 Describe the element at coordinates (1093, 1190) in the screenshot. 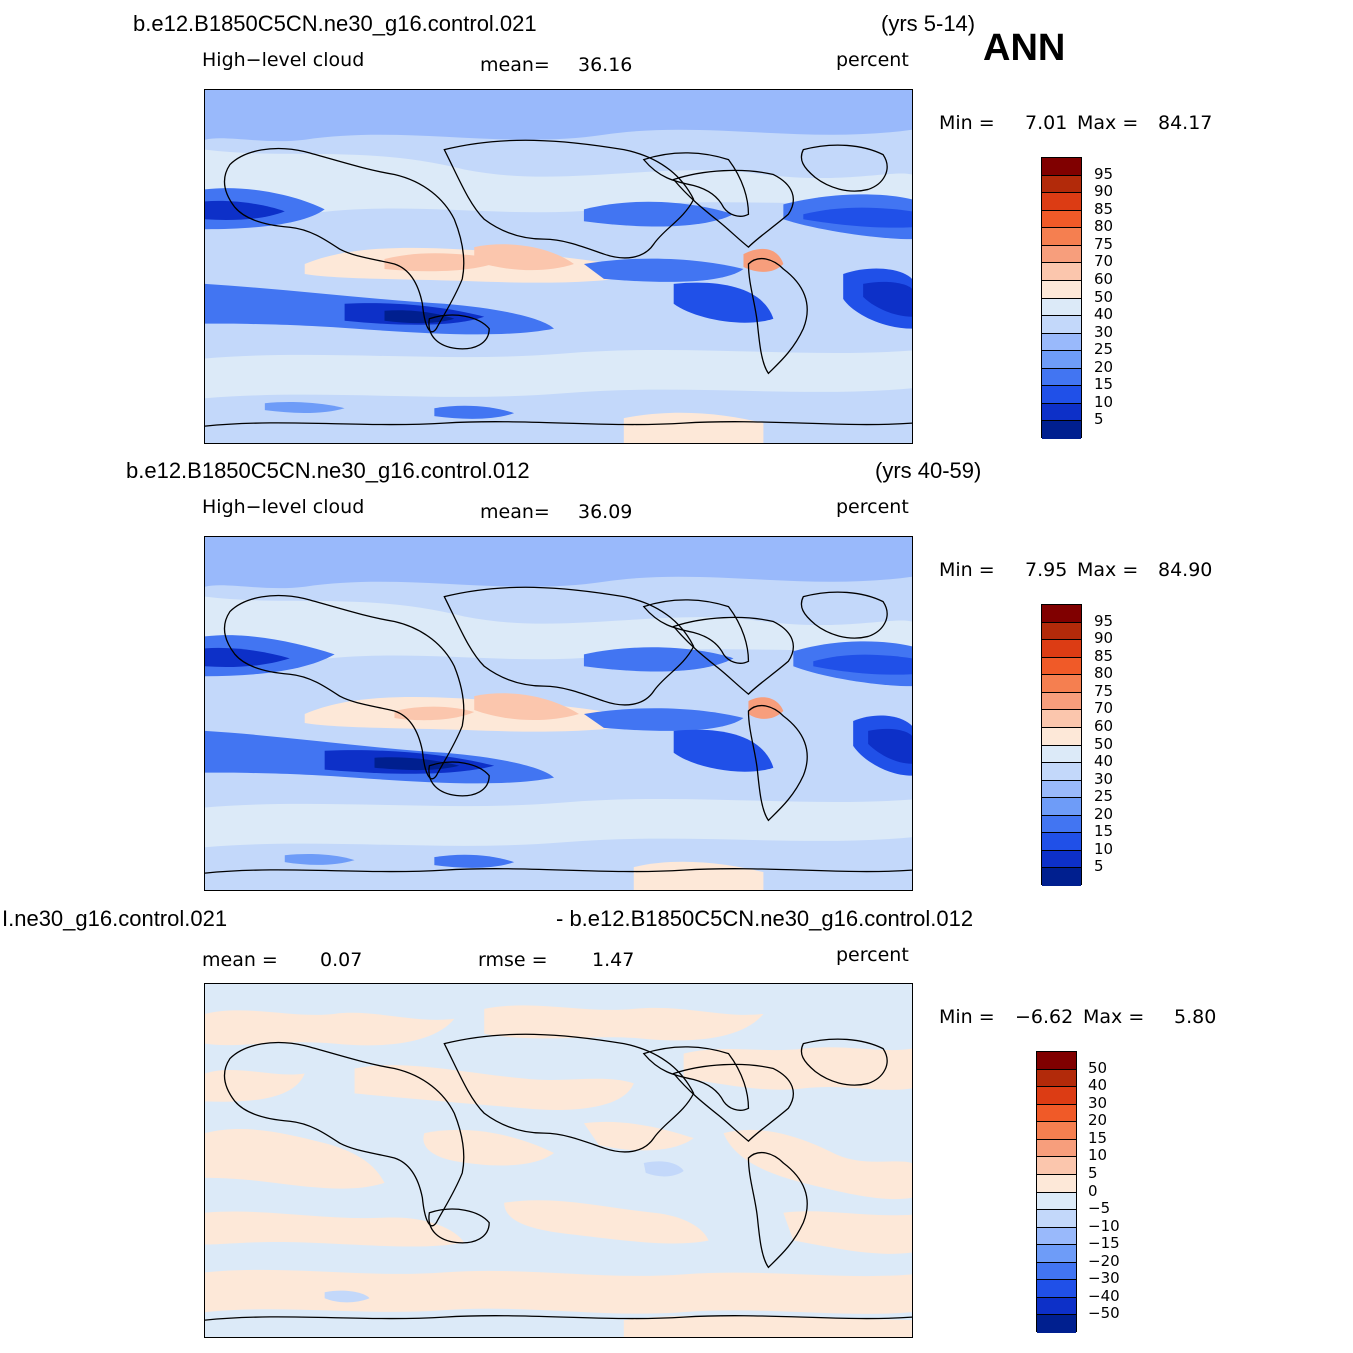

I see `colorbar-tick-label: 0` at that location.